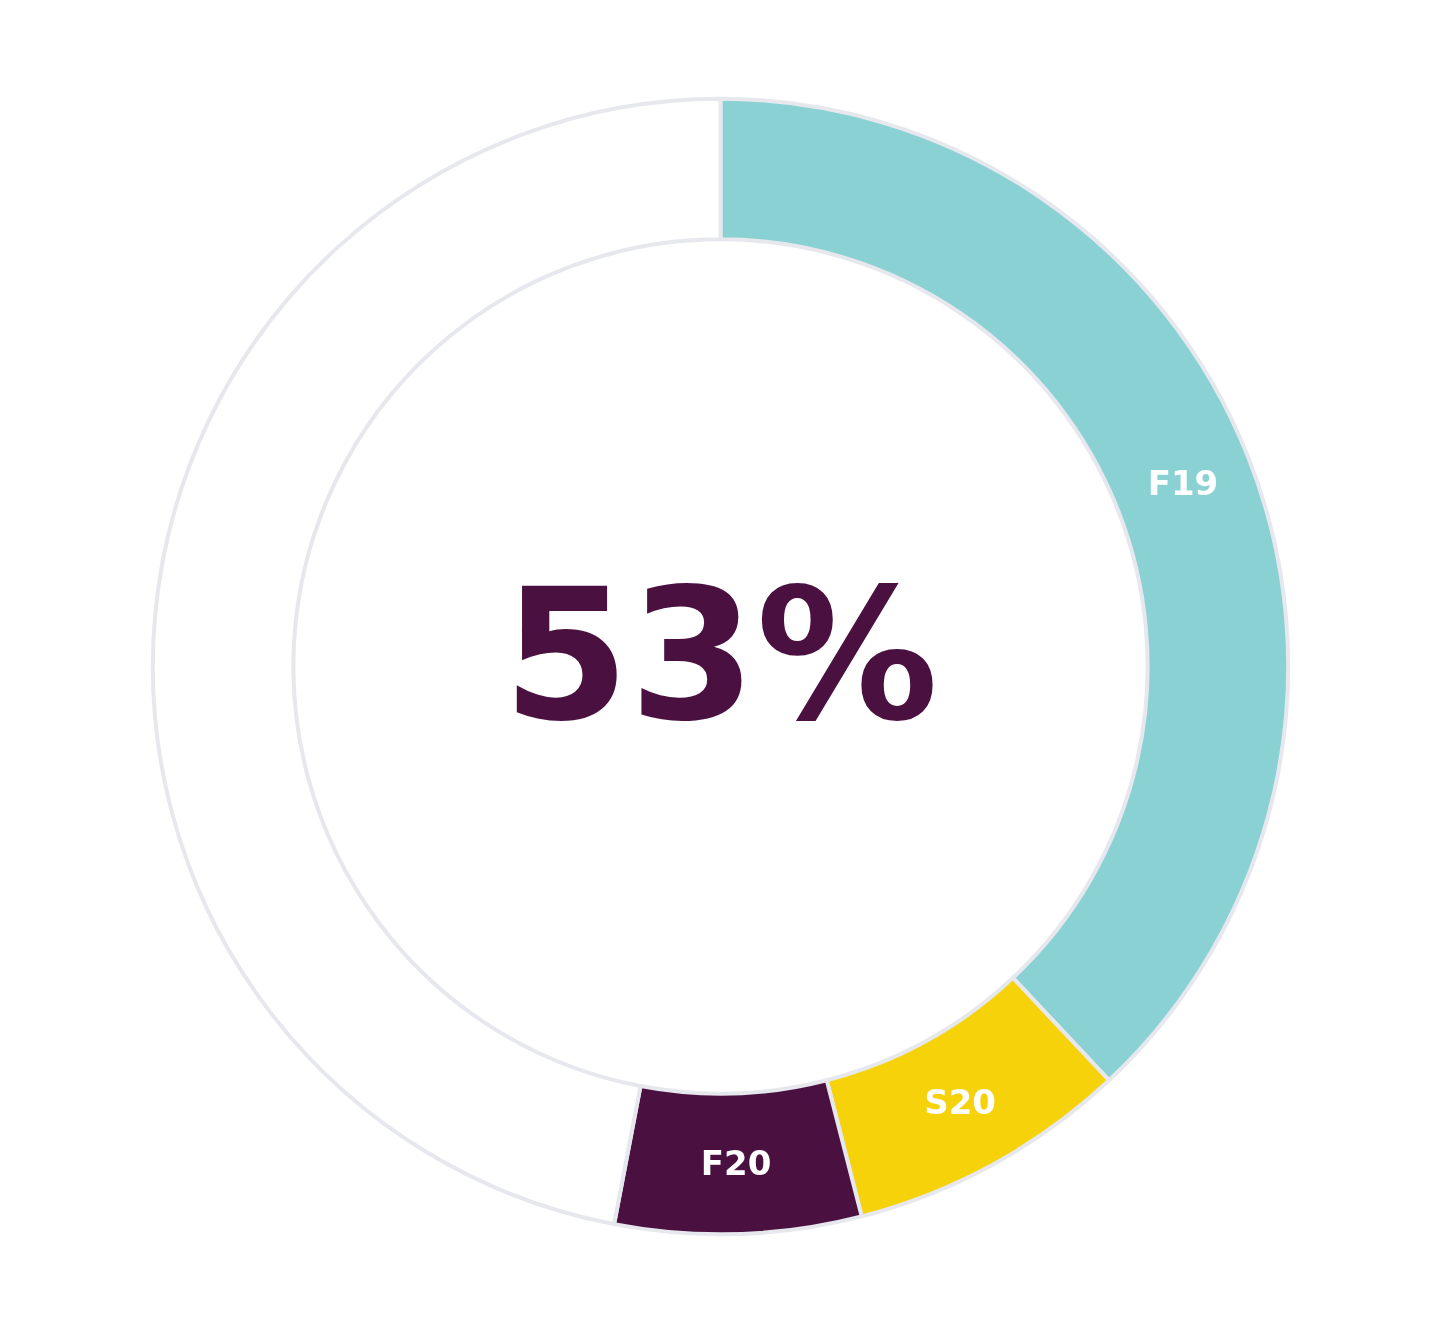 This screenshot has height=1332, width=1440. I want to click on slice-label: F20, so click(736, 1163).